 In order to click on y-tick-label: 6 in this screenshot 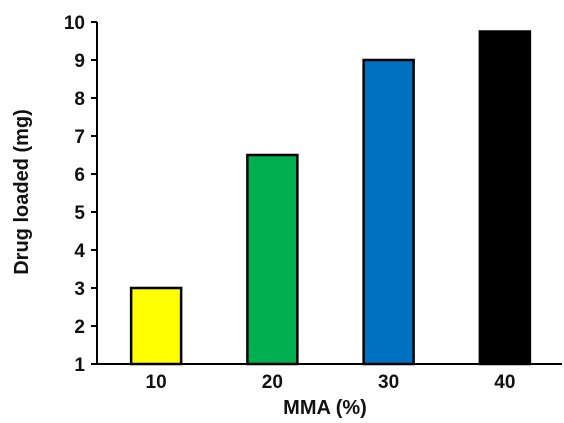, I will do `click(79, 175)`.